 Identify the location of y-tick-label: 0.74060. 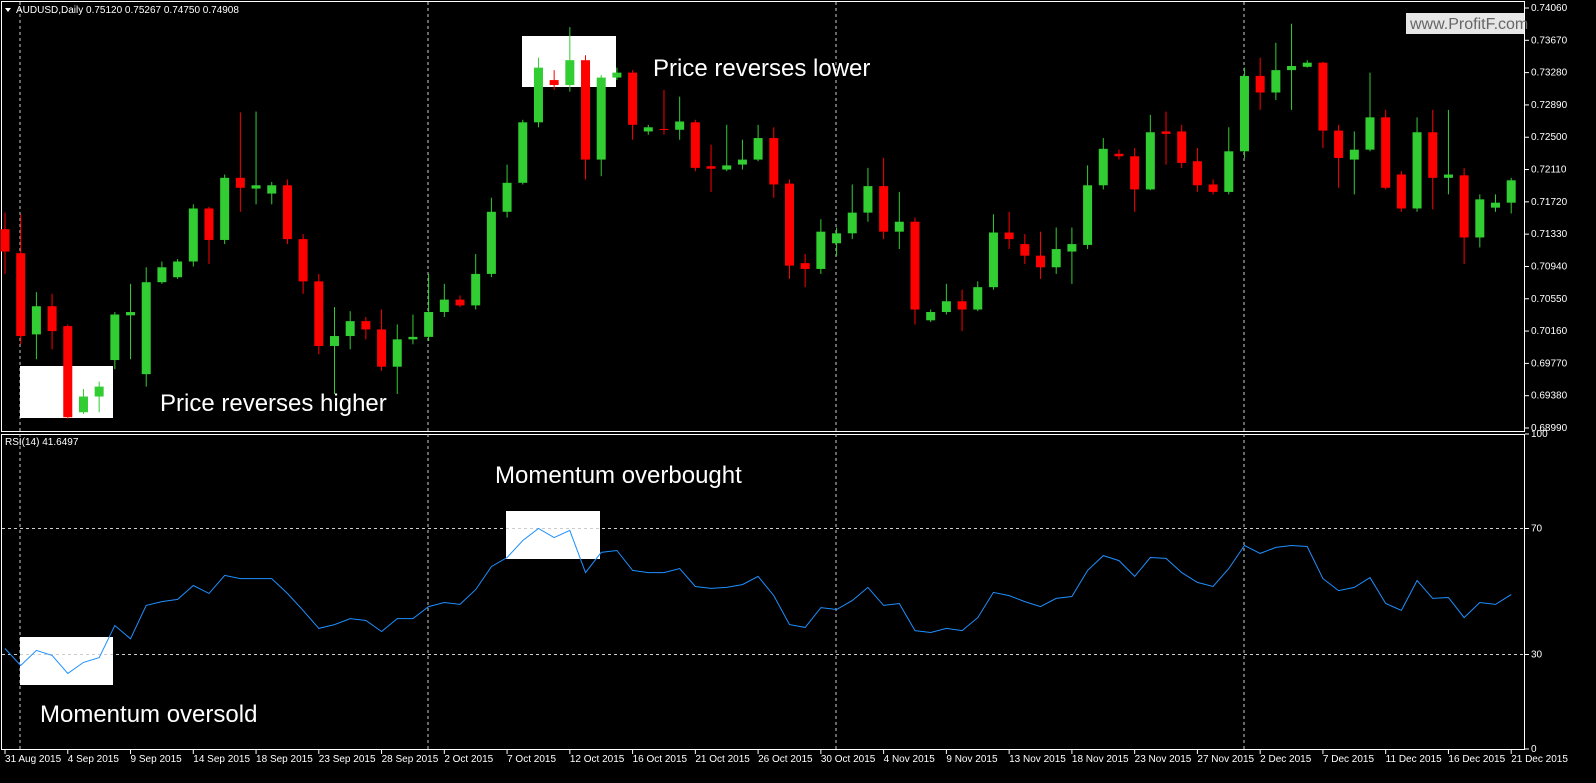
(1549, 8).